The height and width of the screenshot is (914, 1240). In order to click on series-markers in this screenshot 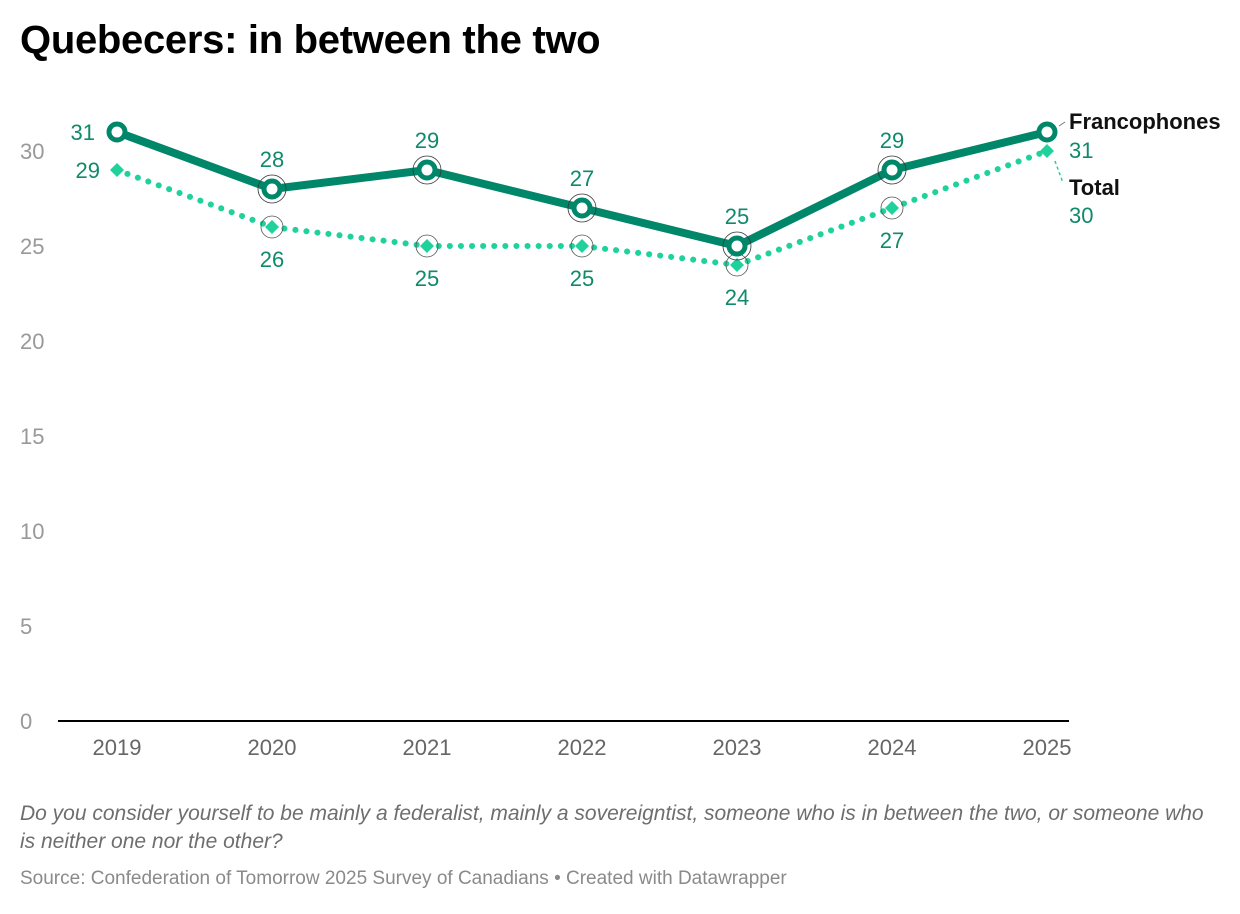, I will do `click(582, 199)`.